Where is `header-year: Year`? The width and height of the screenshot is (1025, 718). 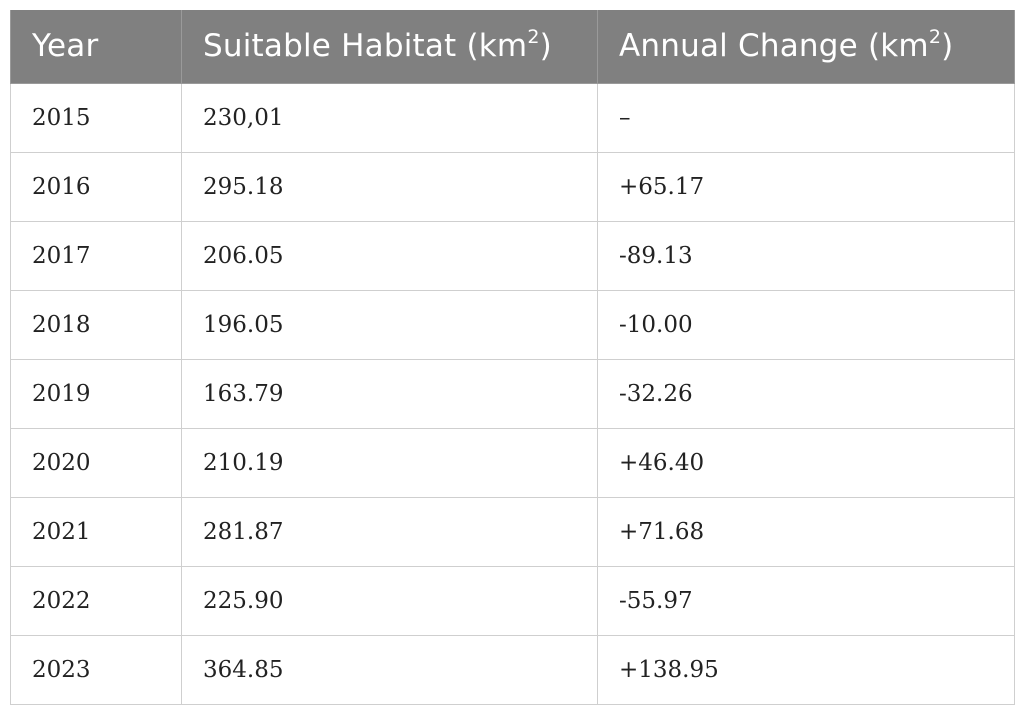
header-year: Year is located at coordinates (96, 47).